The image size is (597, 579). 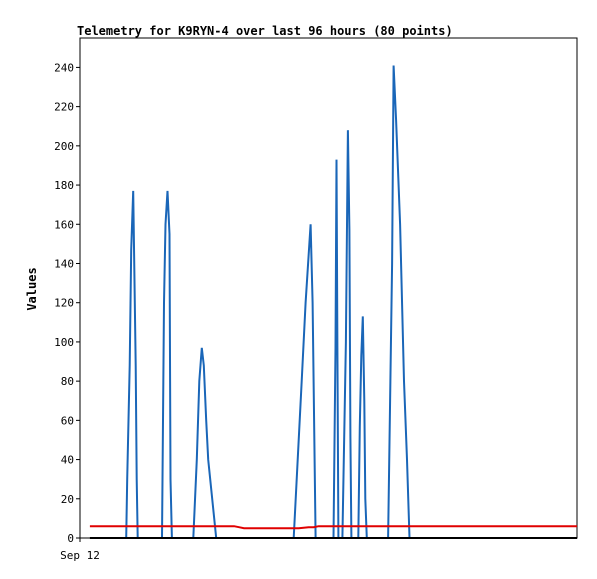 What do you see at coordinates (70, 538) in the screenshot?
I see `y-tick-label: 0` at bounding box center [70, 538].